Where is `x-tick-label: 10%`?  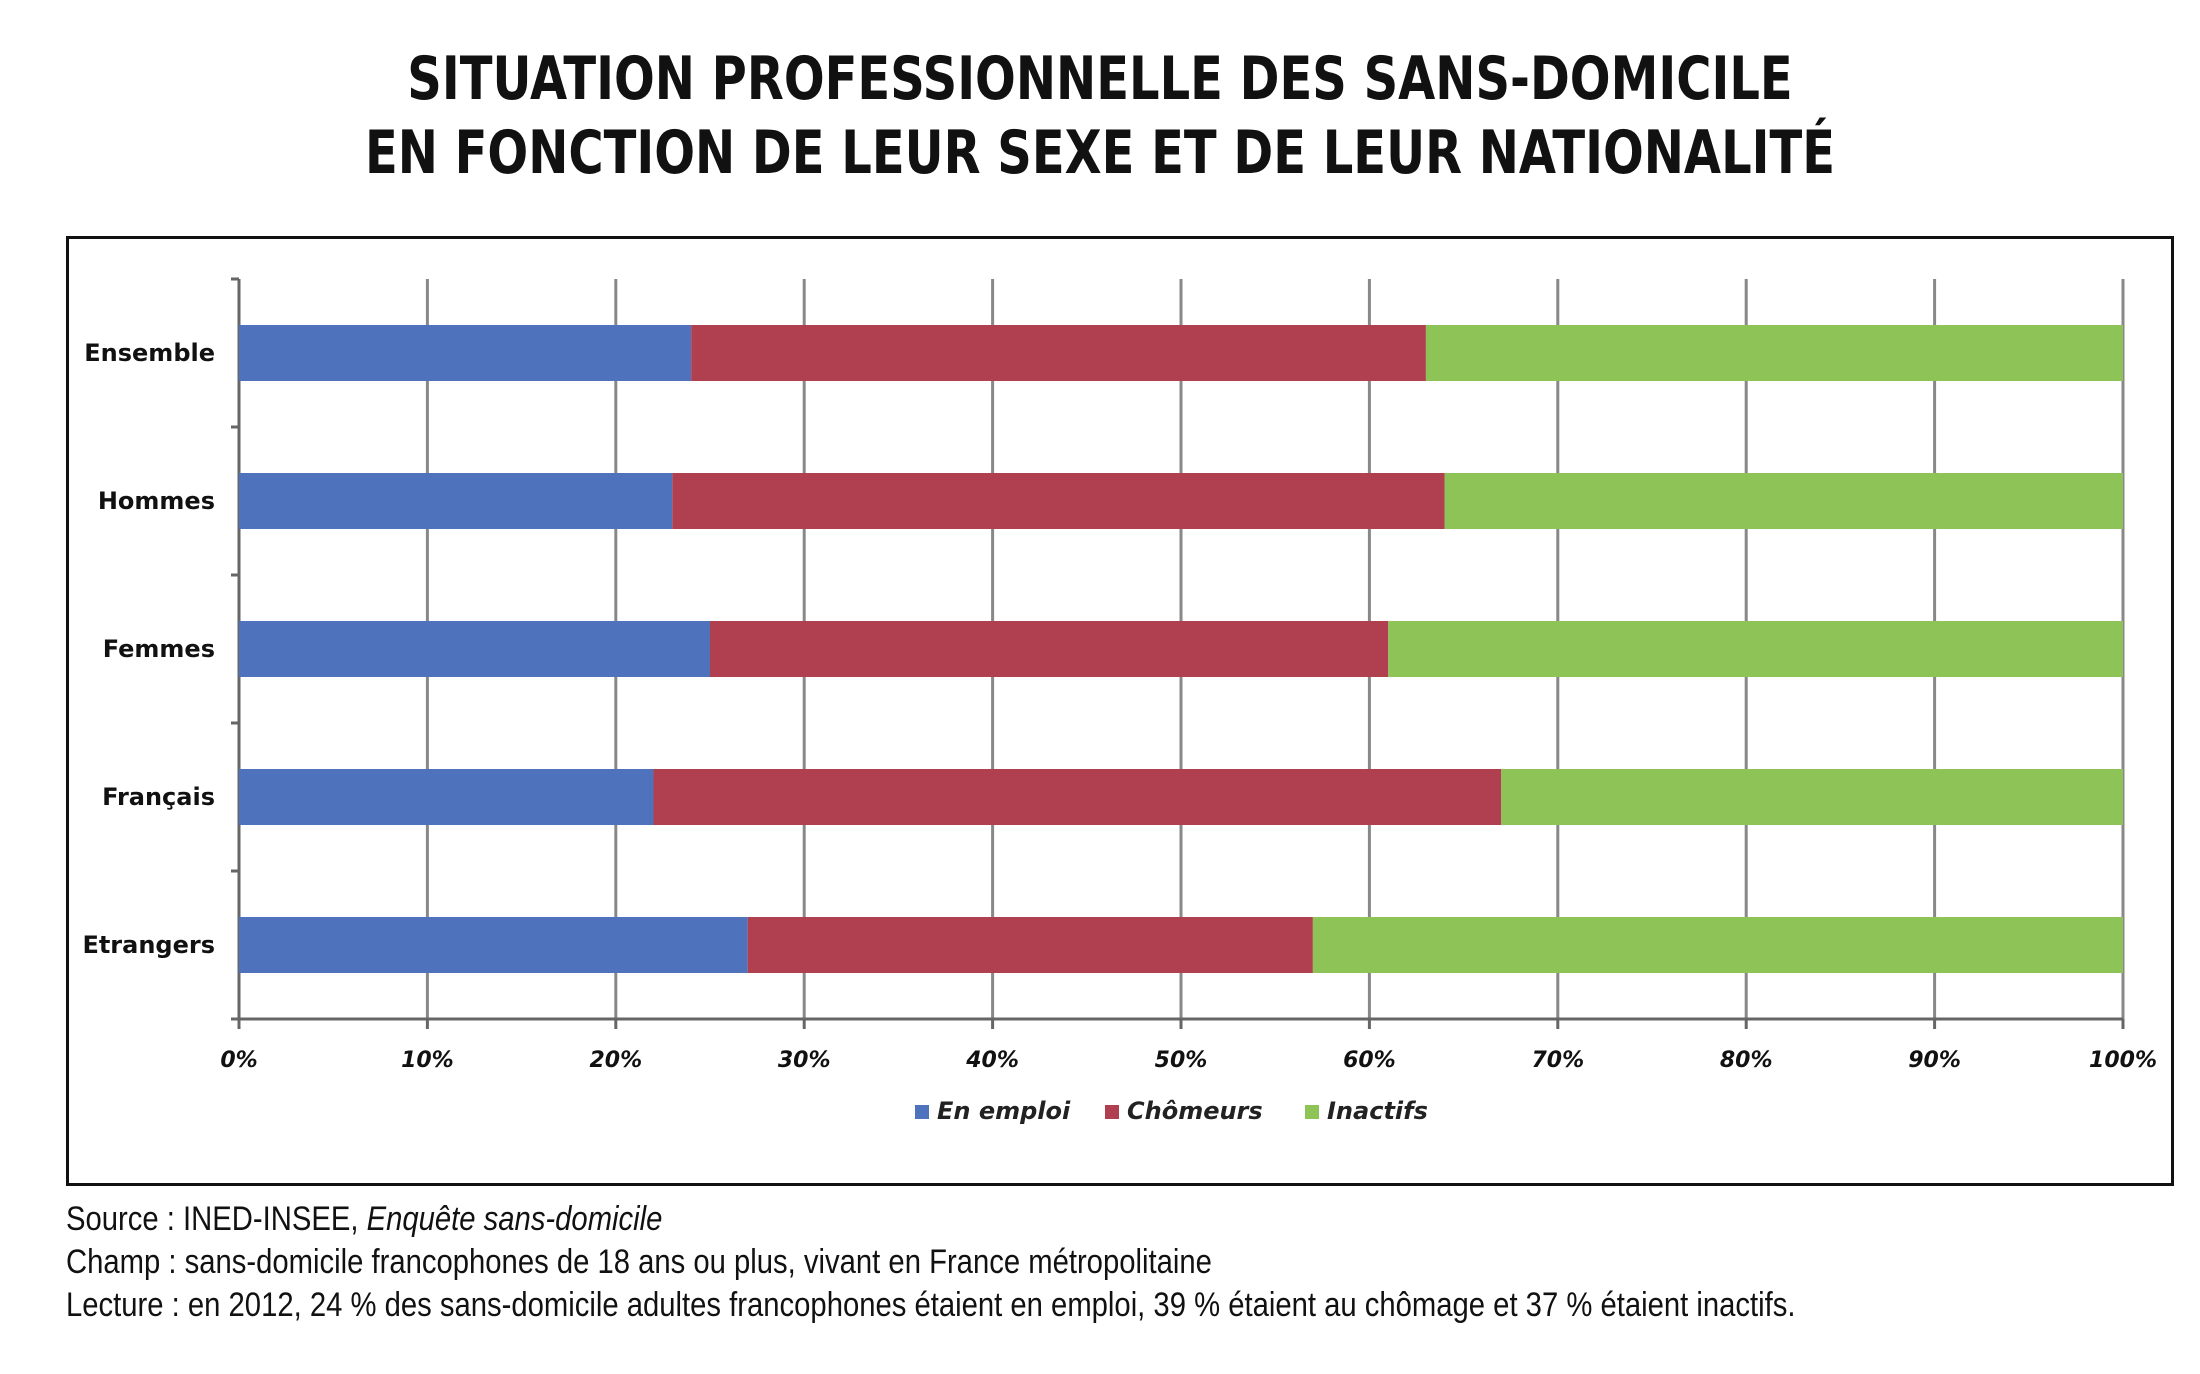 x-tick-label: 10% is located at coordinates (427, 1060).